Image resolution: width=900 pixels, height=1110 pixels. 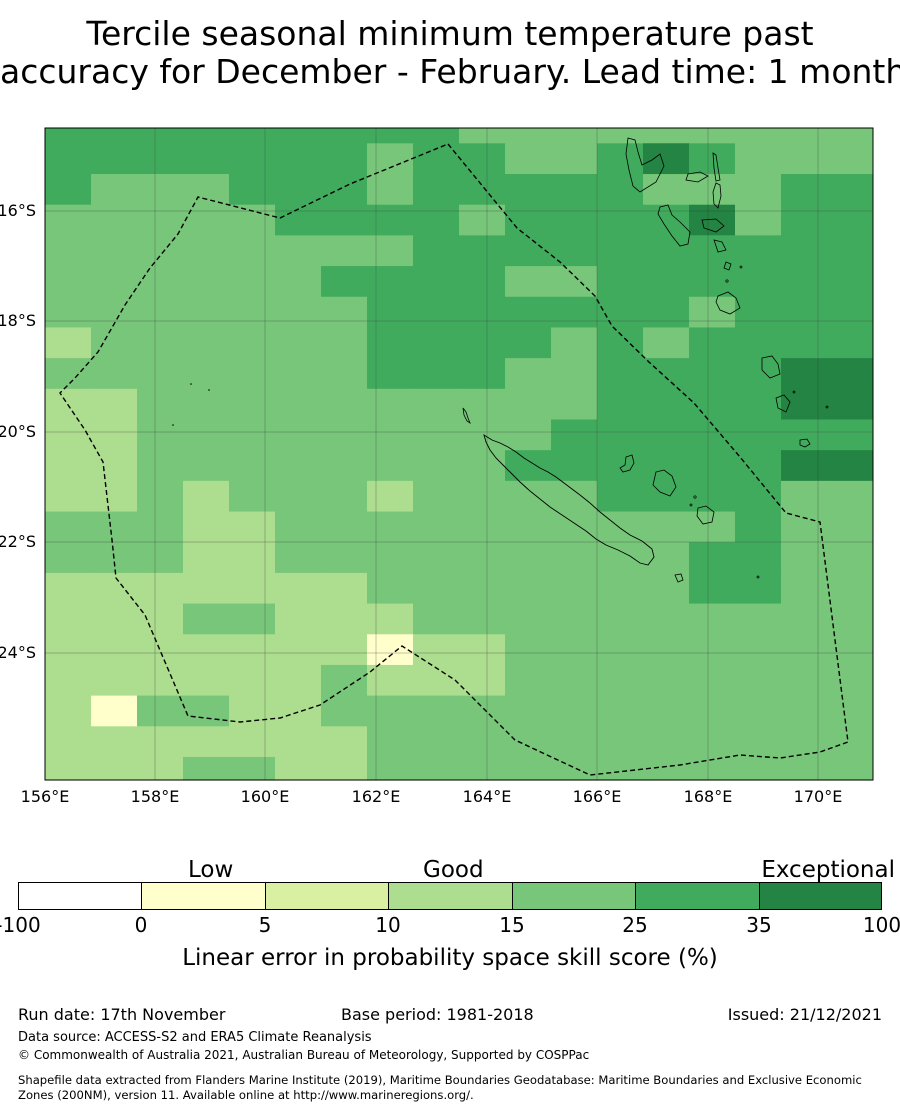 I want to click on lat-label: 24°S, so click(x=18, y=652).